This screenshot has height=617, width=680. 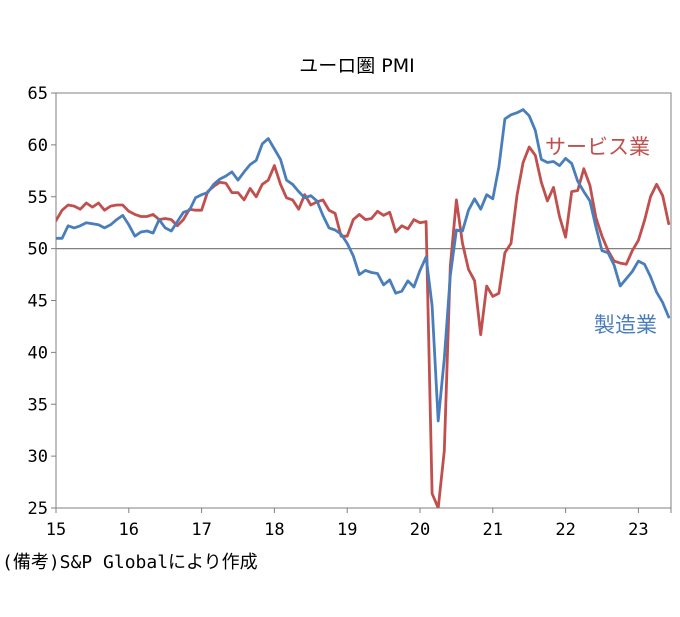 What do you see at coordinates (597, 147) in the screenshot?
I see `services-label: サービス業` at bounding box center [597, 147].